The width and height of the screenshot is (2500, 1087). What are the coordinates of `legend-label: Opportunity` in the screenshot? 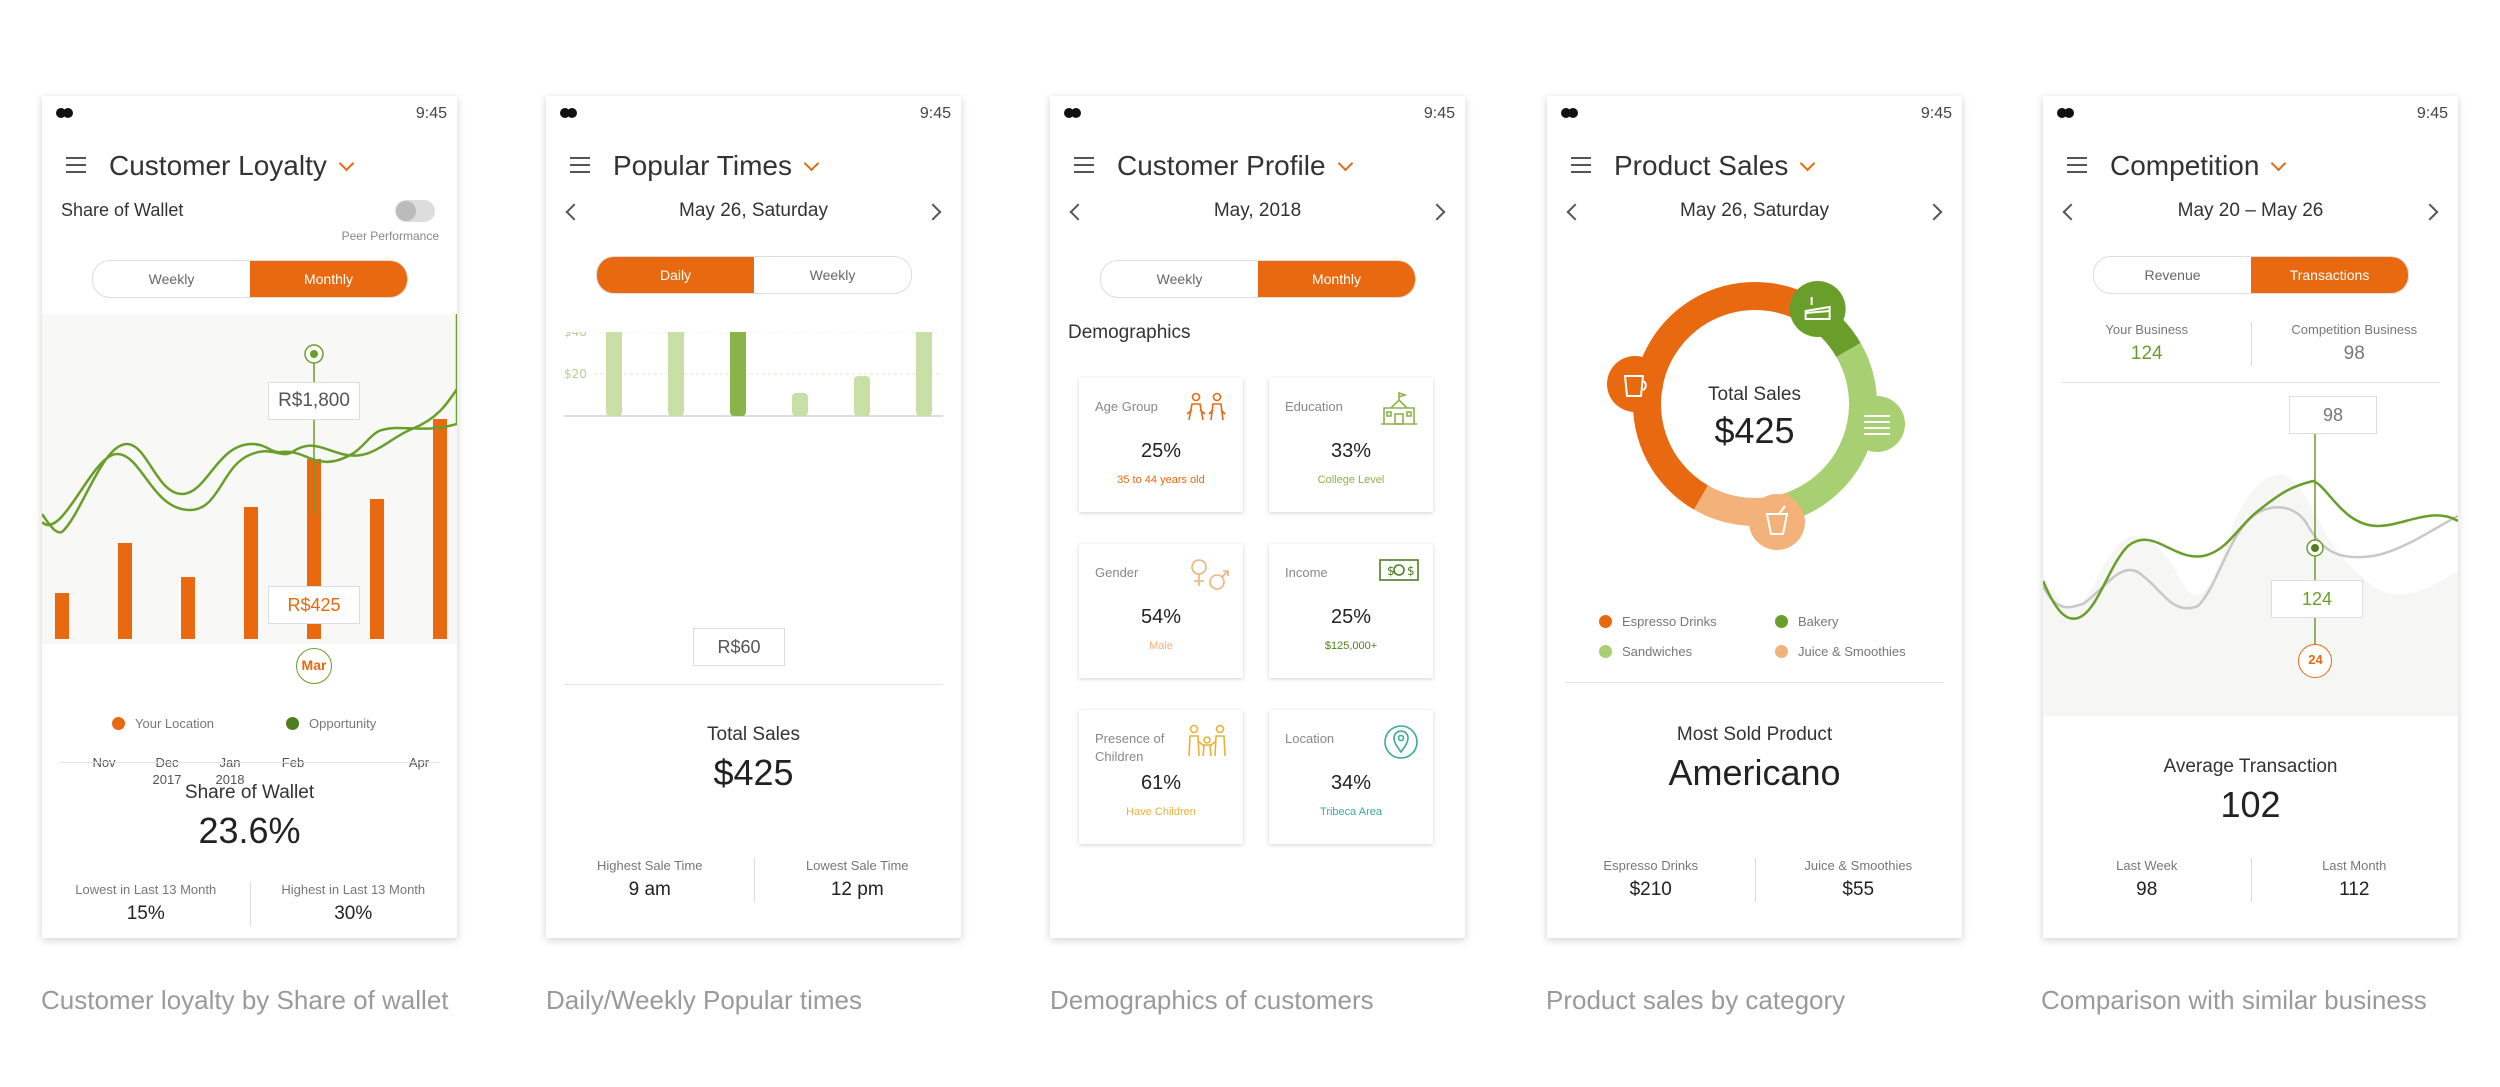 It's located at (343, 723).